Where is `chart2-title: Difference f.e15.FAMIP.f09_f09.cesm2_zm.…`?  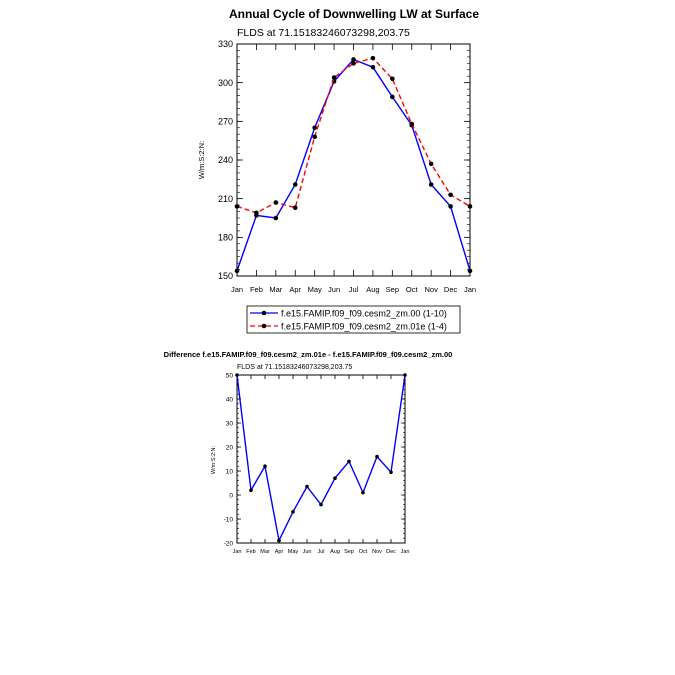
chart2-title: Difference f.e15.FAMIP.f09_f09.cesm2_zm.… is located at coordinates (308, 354).